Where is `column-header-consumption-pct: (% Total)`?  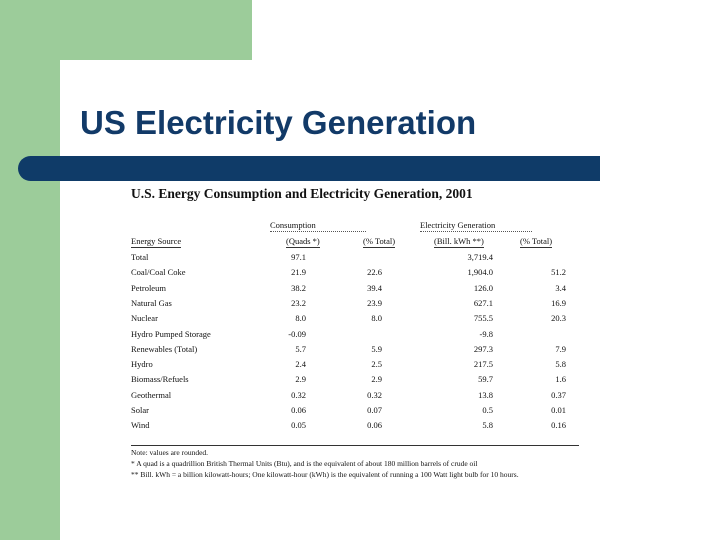 column-header-consumption-pct: (% Total) is located at coordinates (379, 242).